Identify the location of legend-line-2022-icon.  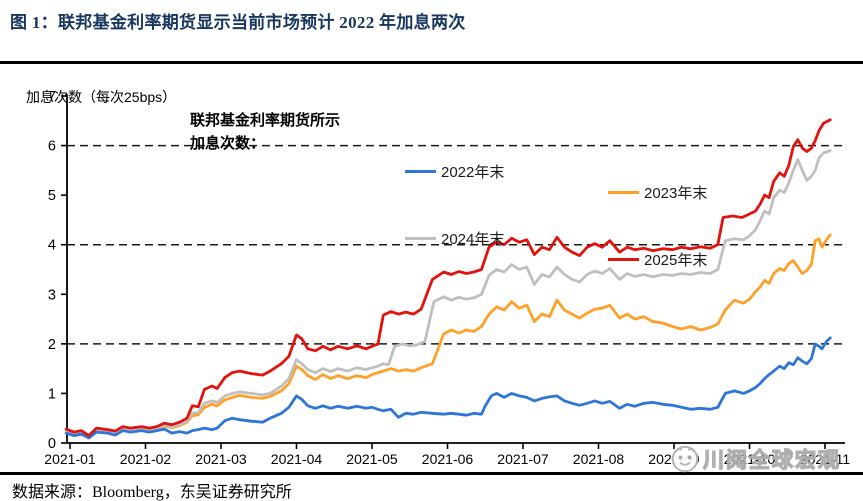
(420, 171).